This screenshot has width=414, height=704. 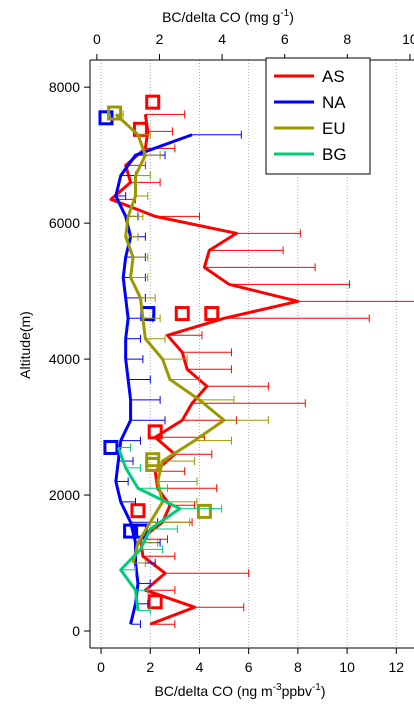 I want to click on y-tick-label: 8000, so click(x=64, y=87).